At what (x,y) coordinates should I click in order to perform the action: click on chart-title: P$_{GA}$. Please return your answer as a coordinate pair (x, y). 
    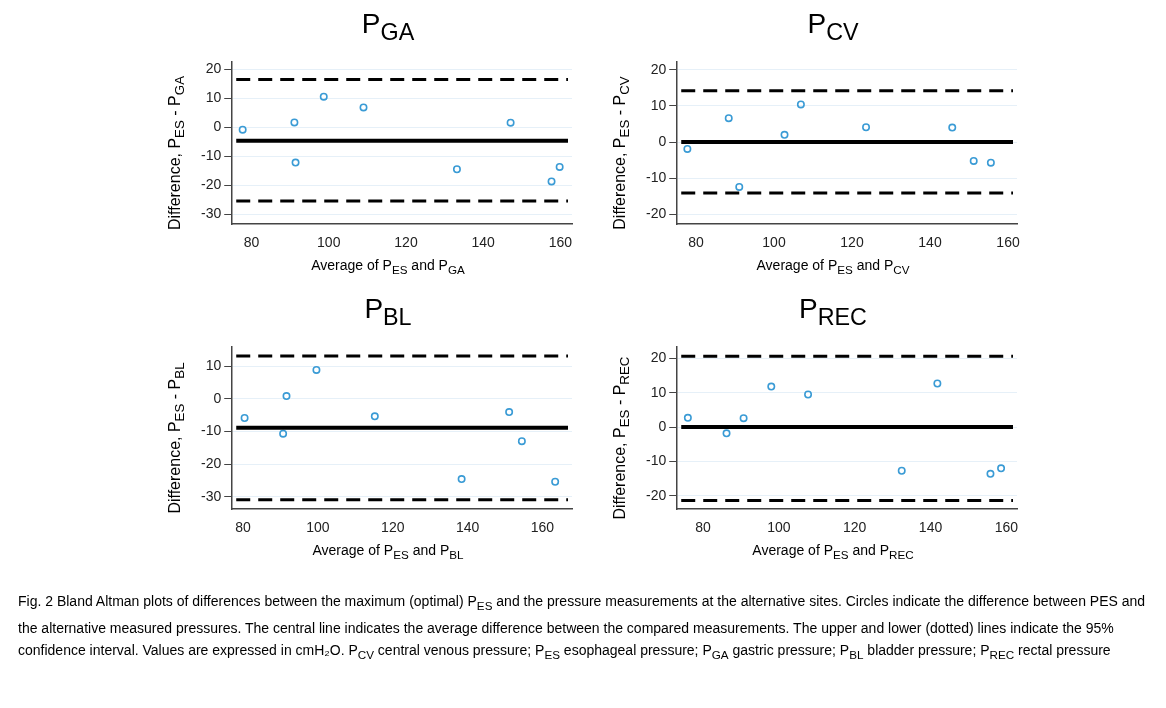
    Looking at the image, I should click on (388, 27).